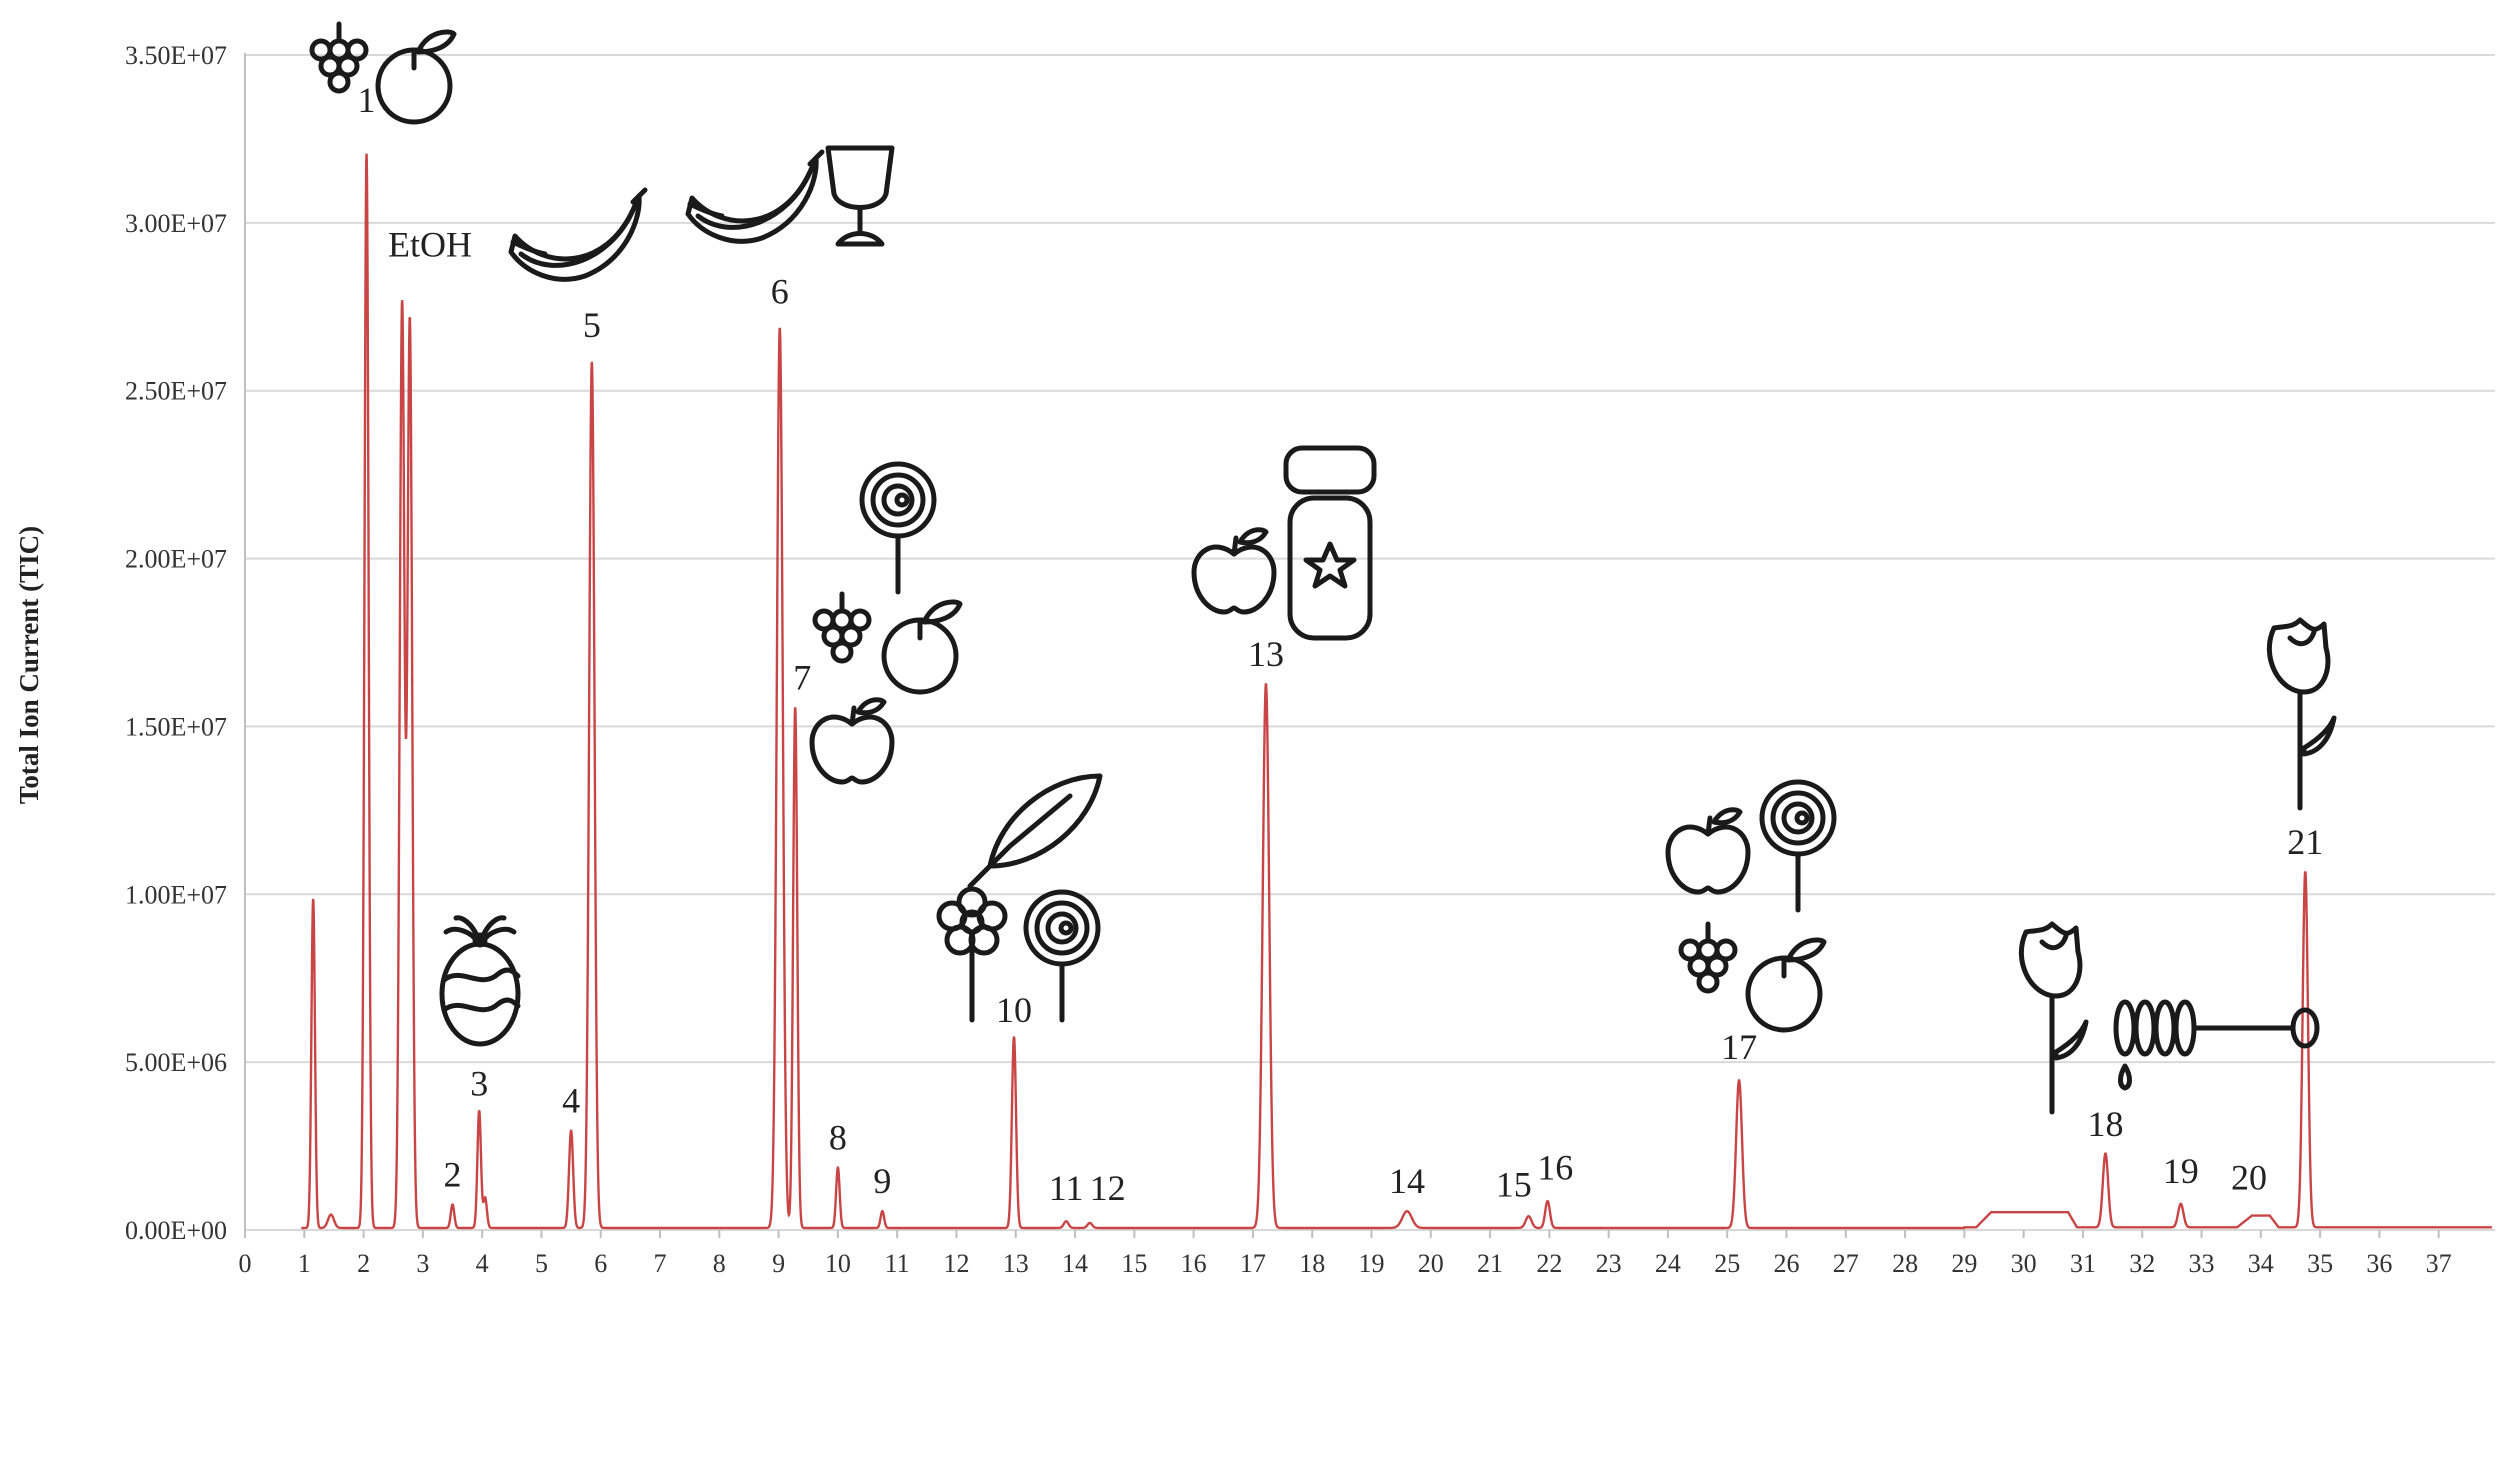 This screenshot has height=1470, width=2500. Describe the element at coordinates (1549, 1263) in the screenshot. I see `x-tick-label: 22` at that location.